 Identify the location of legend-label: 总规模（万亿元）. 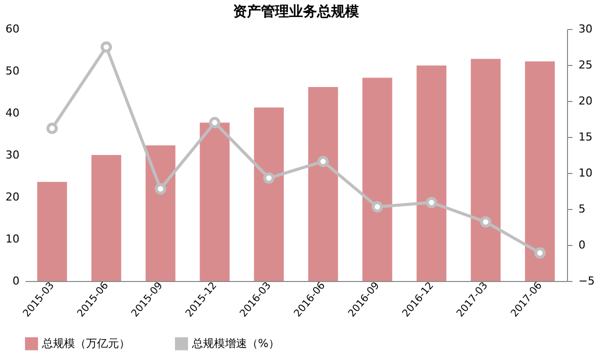
(85, 343).